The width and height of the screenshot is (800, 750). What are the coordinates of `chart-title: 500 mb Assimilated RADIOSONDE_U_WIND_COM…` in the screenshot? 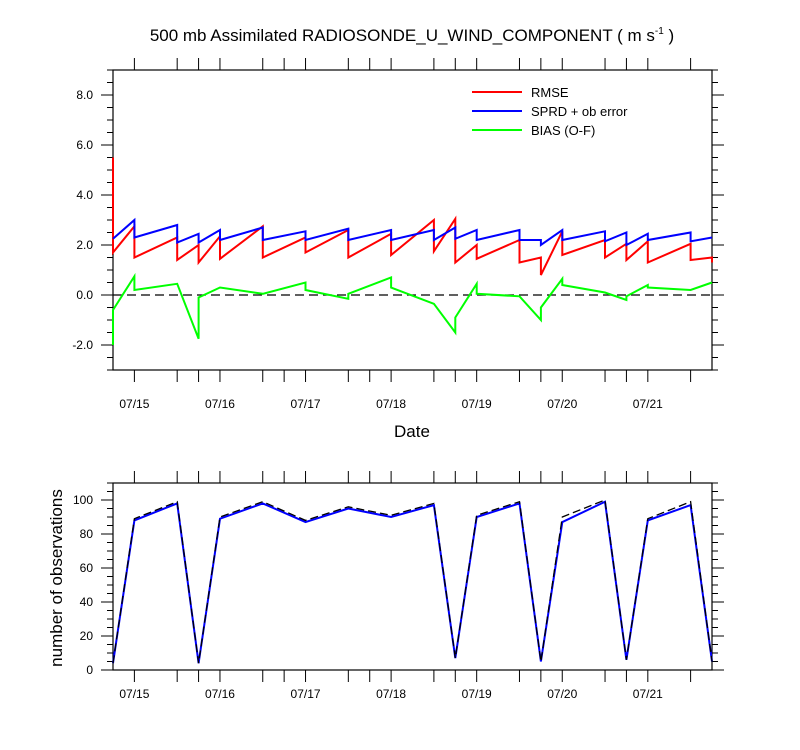 It's located at (412, 35).